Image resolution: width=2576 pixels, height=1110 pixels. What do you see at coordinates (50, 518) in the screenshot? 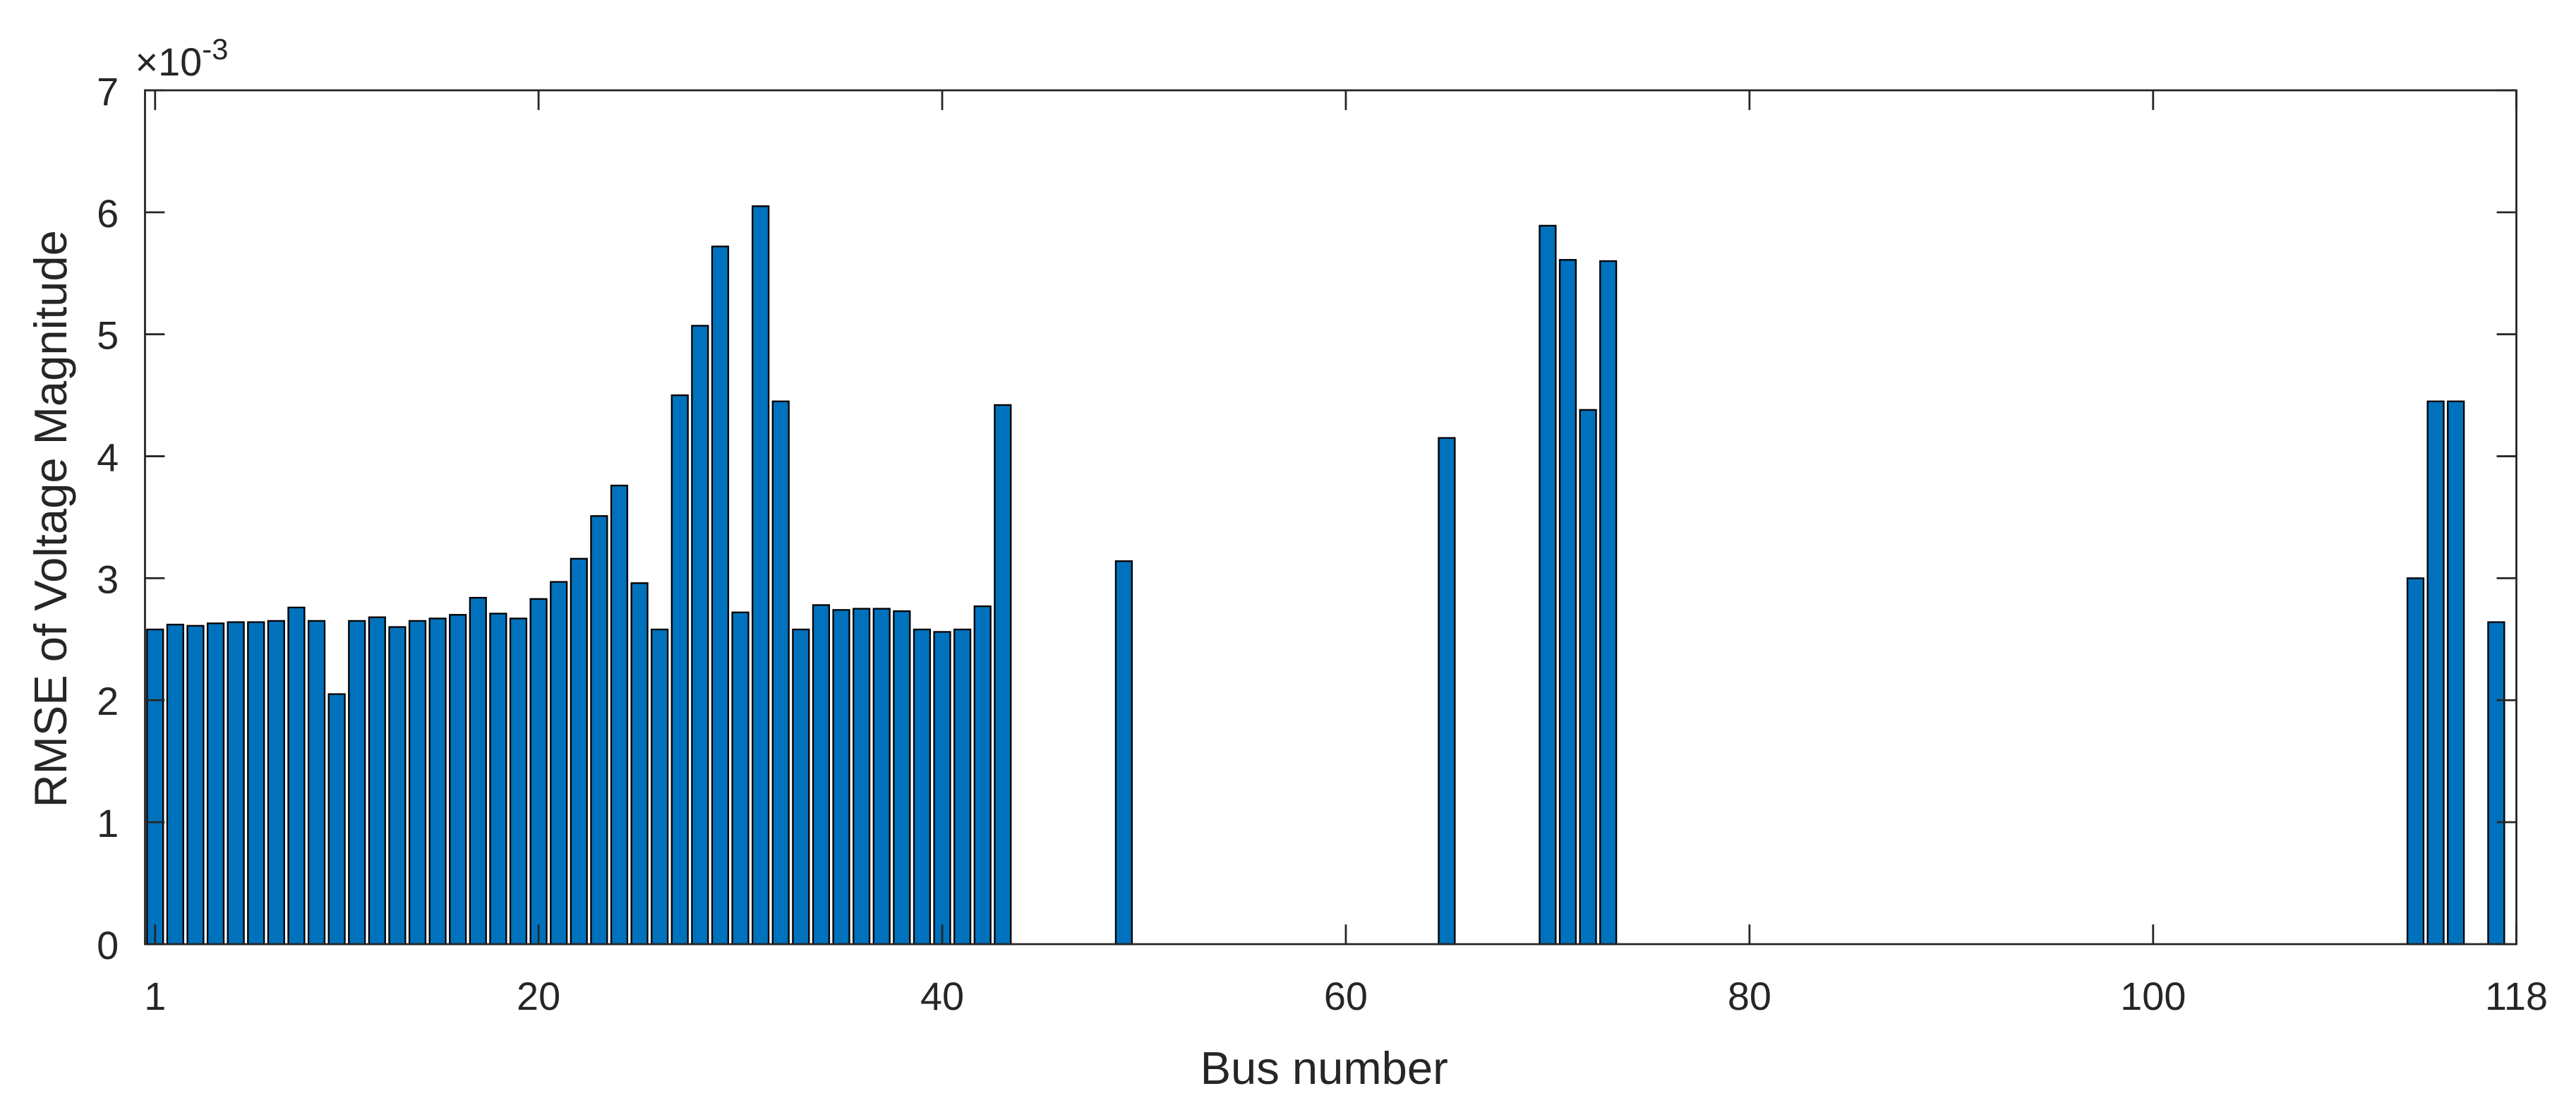
I see `y-axis-label: RMSE of Voltage Magnitude` at bounding box center [50, 518].